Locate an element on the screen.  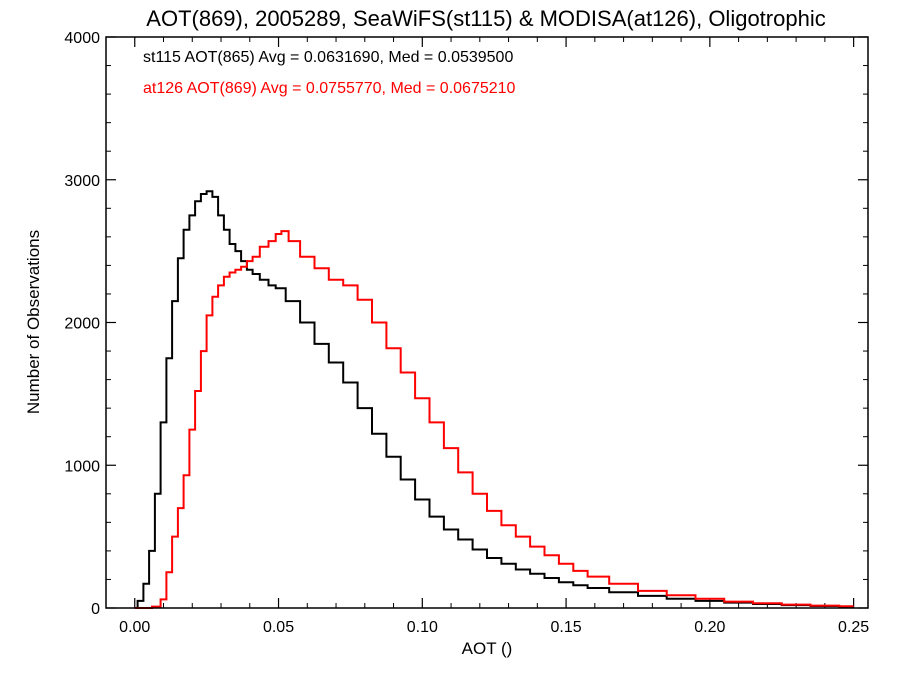
x-tick-label: 0.20 is located at coordinates (709, 627).